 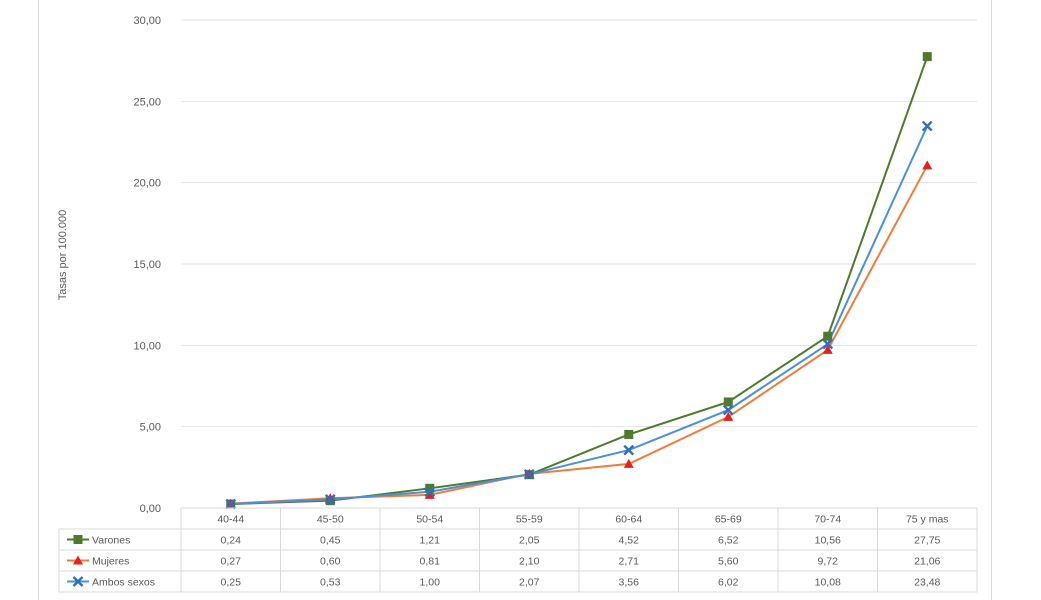 I want to click on table-cell: 1,21, so click(x=430, y=541).